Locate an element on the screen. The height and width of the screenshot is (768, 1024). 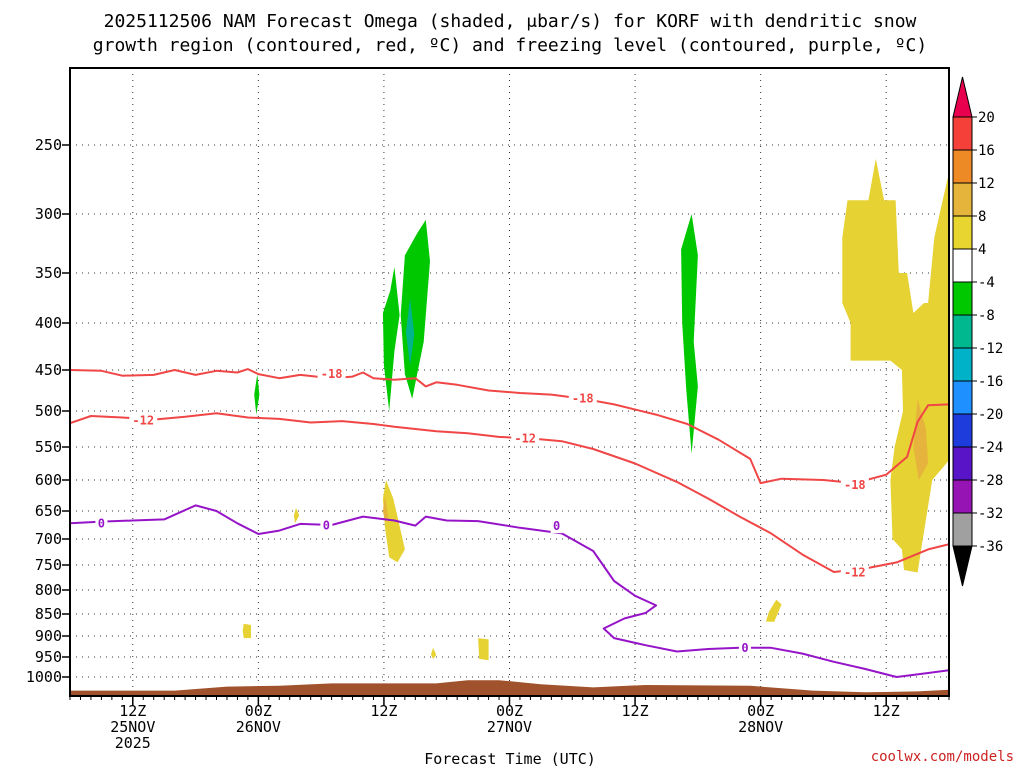
colorbar-label: -20 is located at coordinates (990, 415).